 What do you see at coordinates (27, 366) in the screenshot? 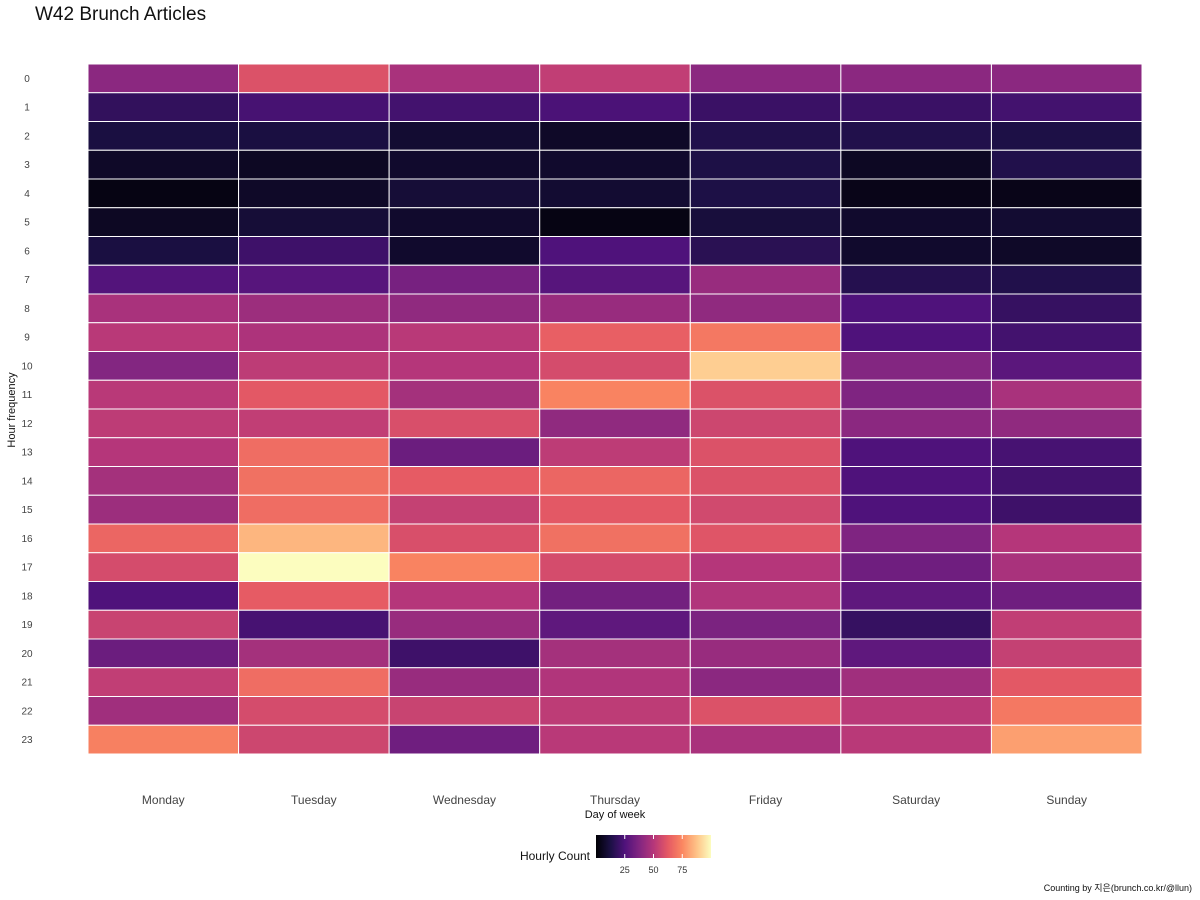
I see `y-tick-label: 10` at bounding box center [27, 366].